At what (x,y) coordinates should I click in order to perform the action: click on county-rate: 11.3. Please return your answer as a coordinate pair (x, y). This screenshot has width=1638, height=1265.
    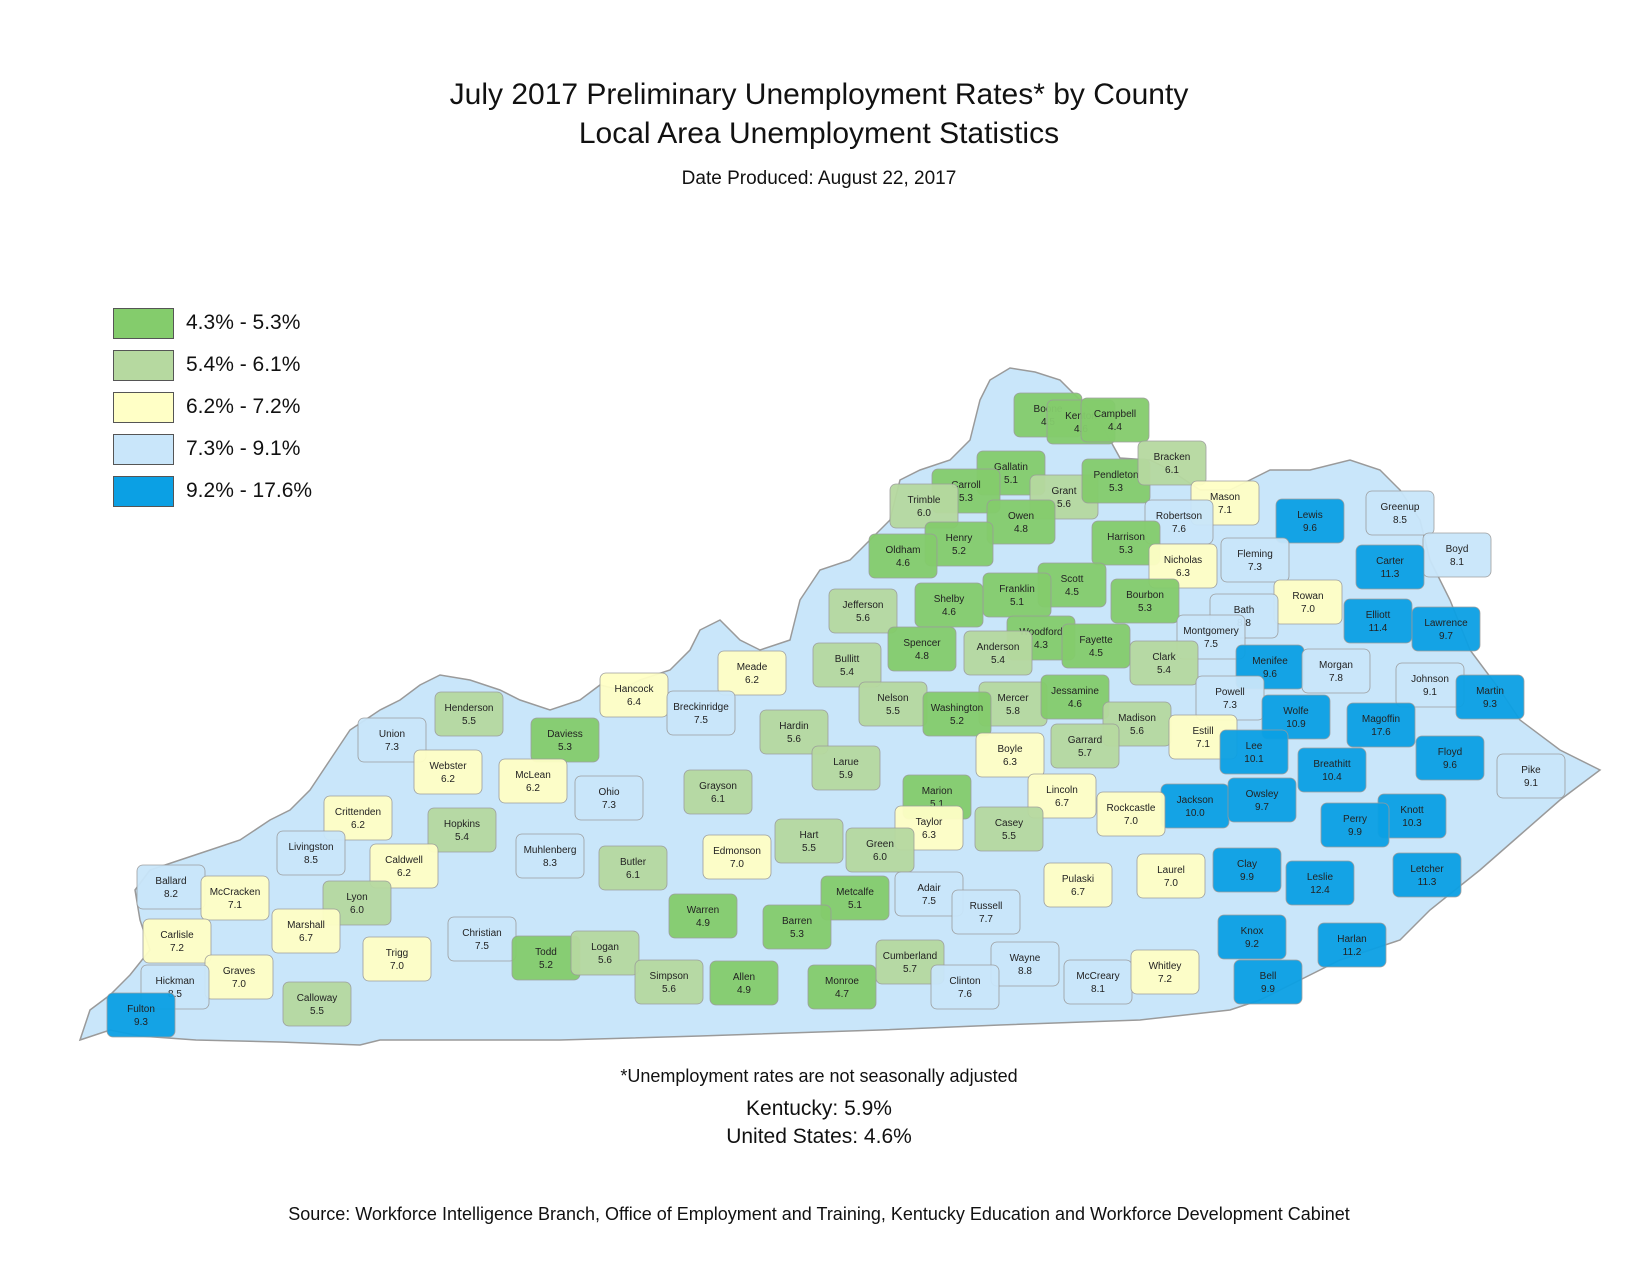
    Looking at the image, I should click on (1390, 574).